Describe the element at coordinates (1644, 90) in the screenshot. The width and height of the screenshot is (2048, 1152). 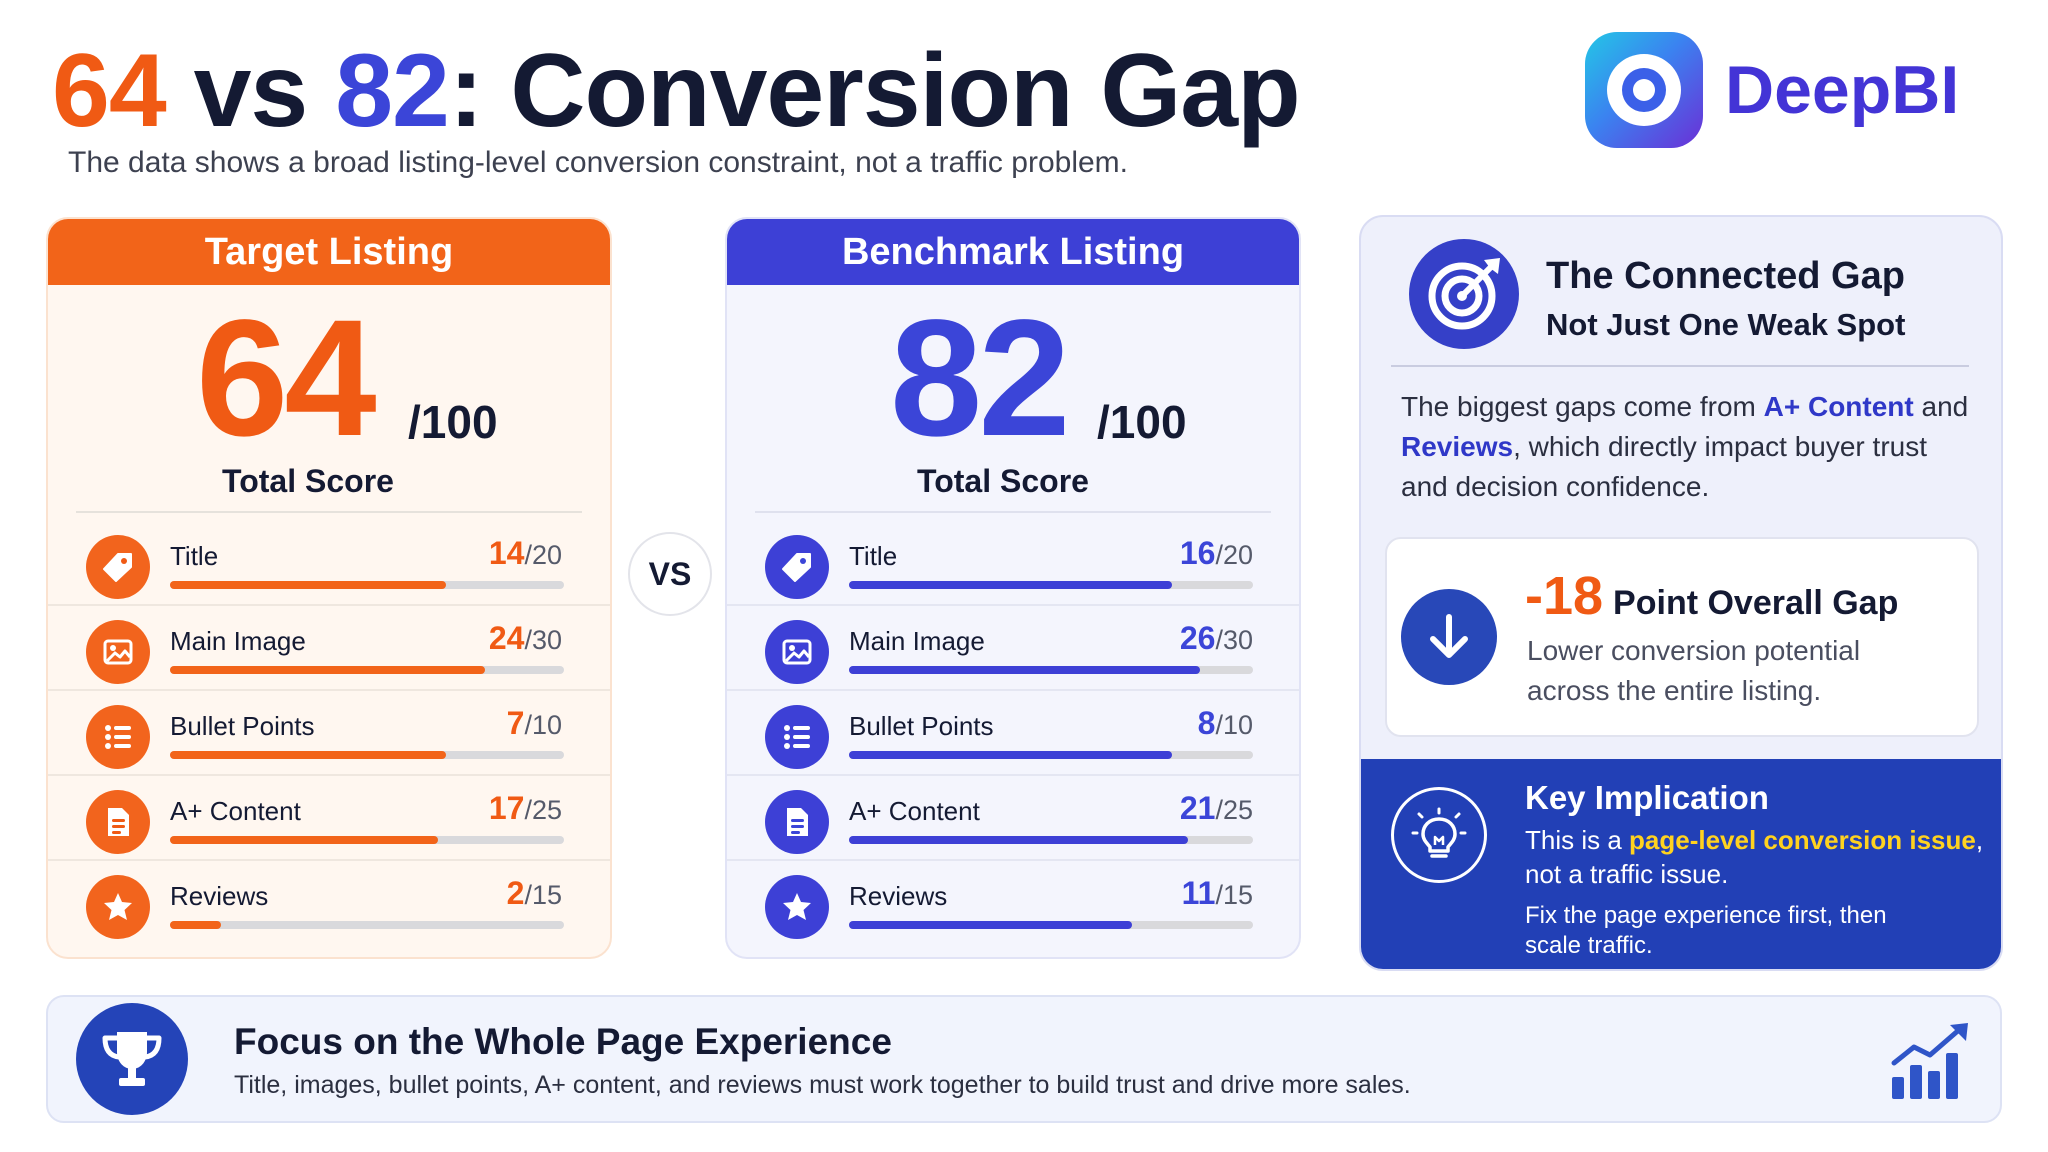
I see `deepbi-logo-icon` at that location.